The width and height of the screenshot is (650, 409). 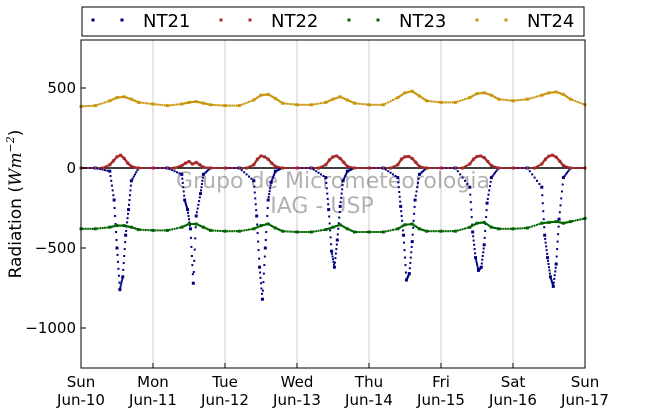 What do you see at coordinates (333, 194) in the screenshot?
I see `watermark: Grupo de Micrometeorologia IAG - USP` at bounding box center [333, 194].